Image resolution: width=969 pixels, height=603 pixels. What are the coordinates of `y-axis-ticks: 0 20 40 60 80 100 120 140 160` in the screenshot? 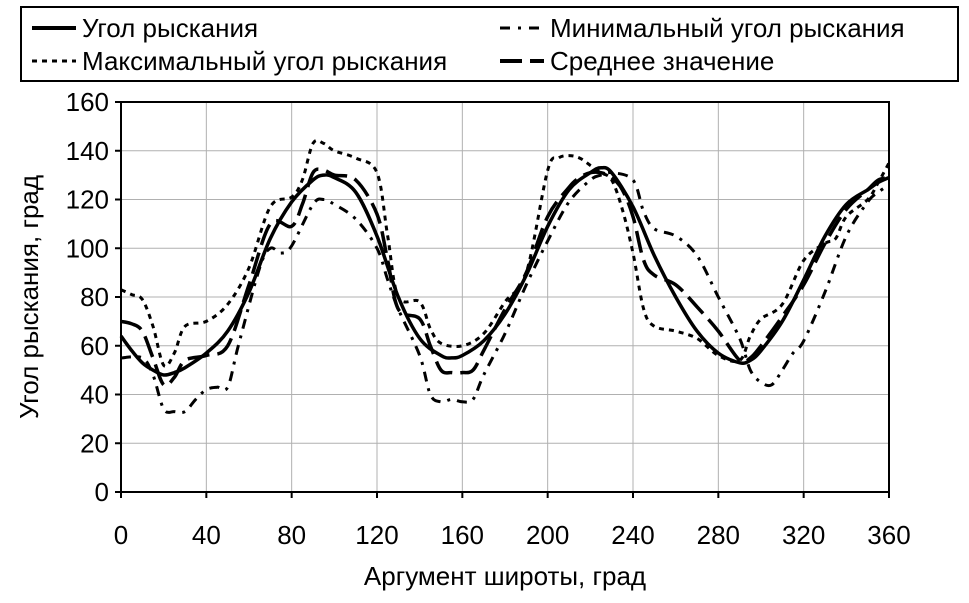 It's located at (93, 297).